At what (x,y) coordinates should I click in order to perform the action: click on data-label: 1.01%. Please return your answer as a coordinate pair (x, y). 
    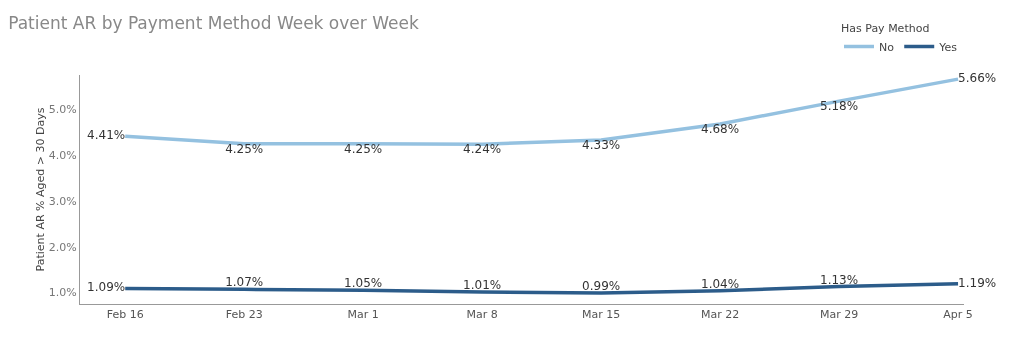
    Looking at the image, I should click on (482, 285).